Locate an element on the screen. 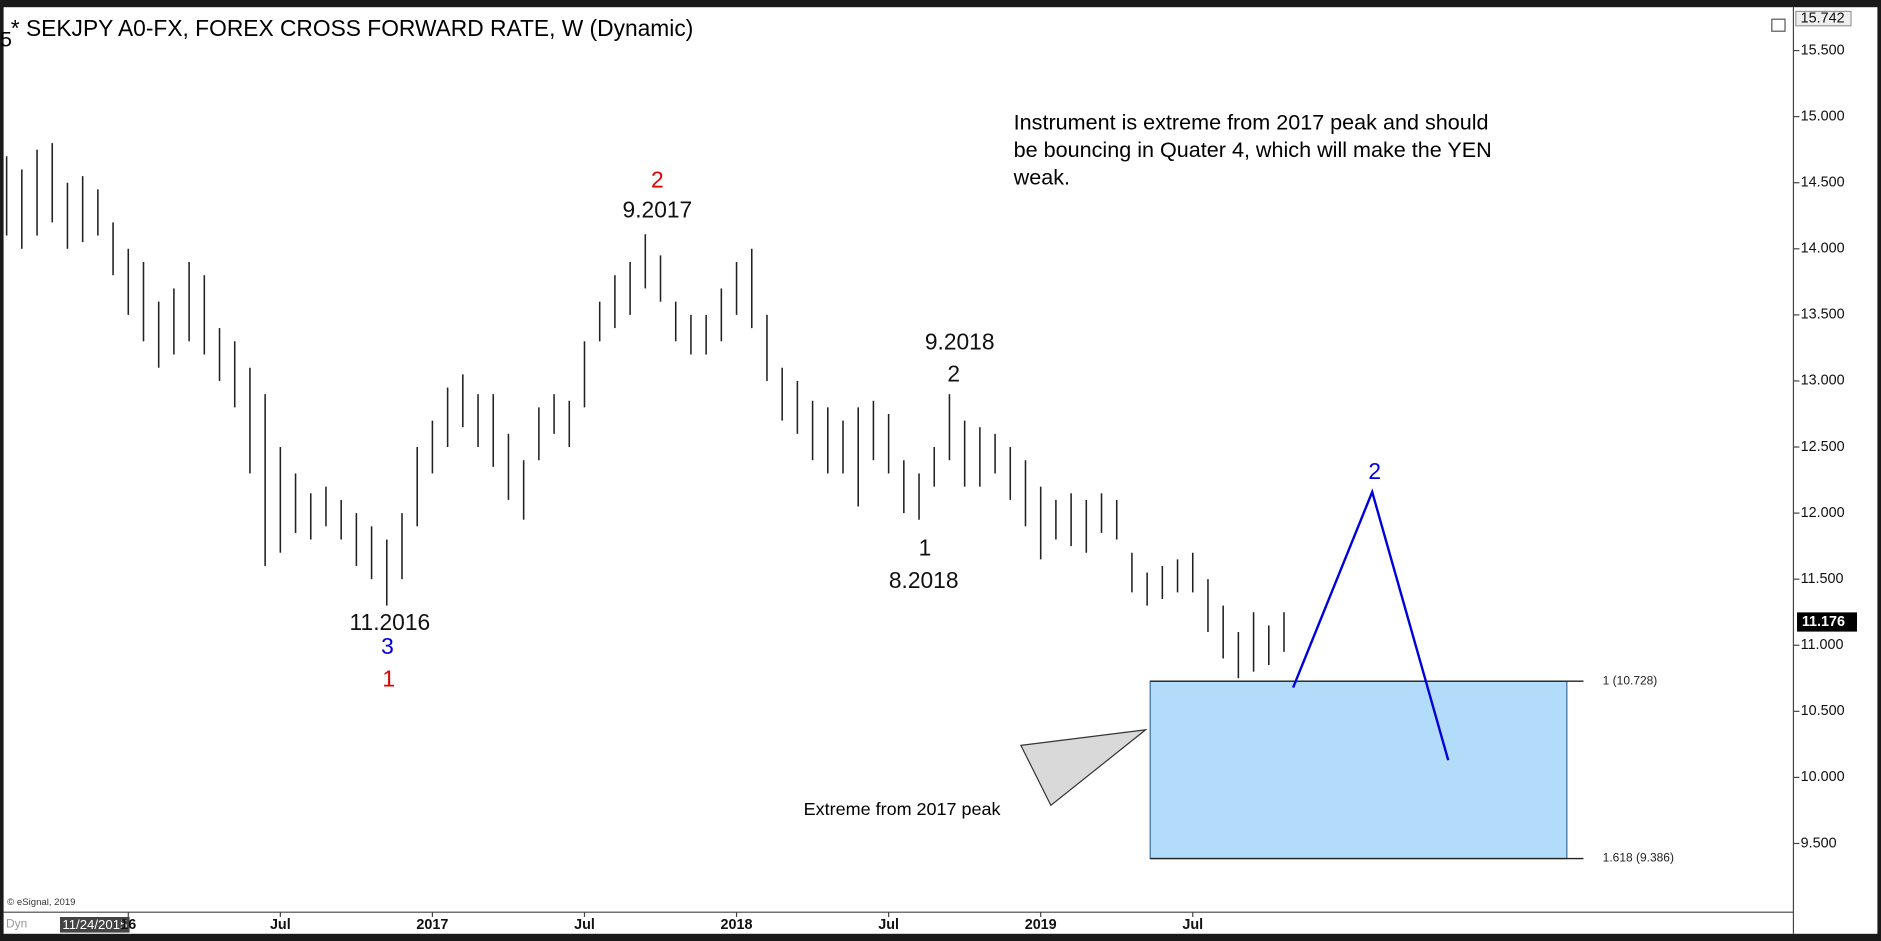  start-date: 11/24/2015 is located at coordinates (94, 924).